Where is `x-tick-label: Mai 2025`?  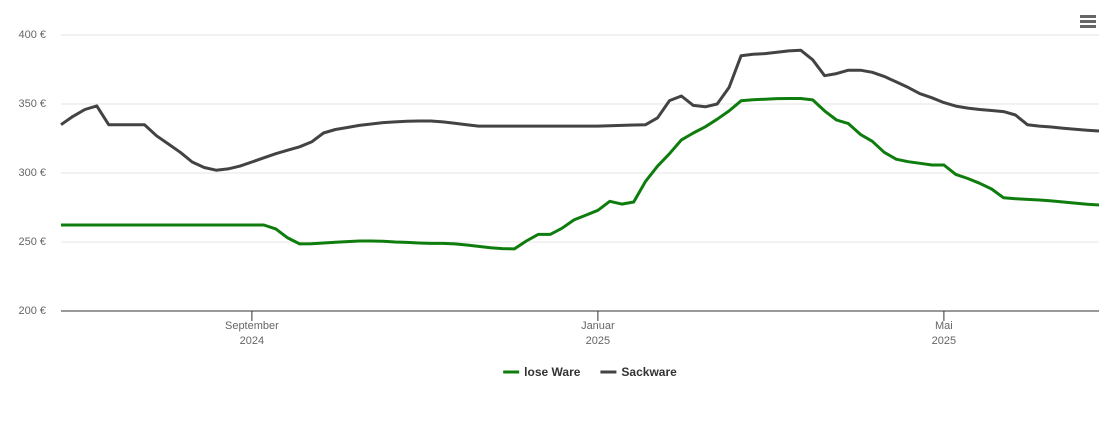
x-tick-label: Mai 2025 is located at coordinates (944, 333).